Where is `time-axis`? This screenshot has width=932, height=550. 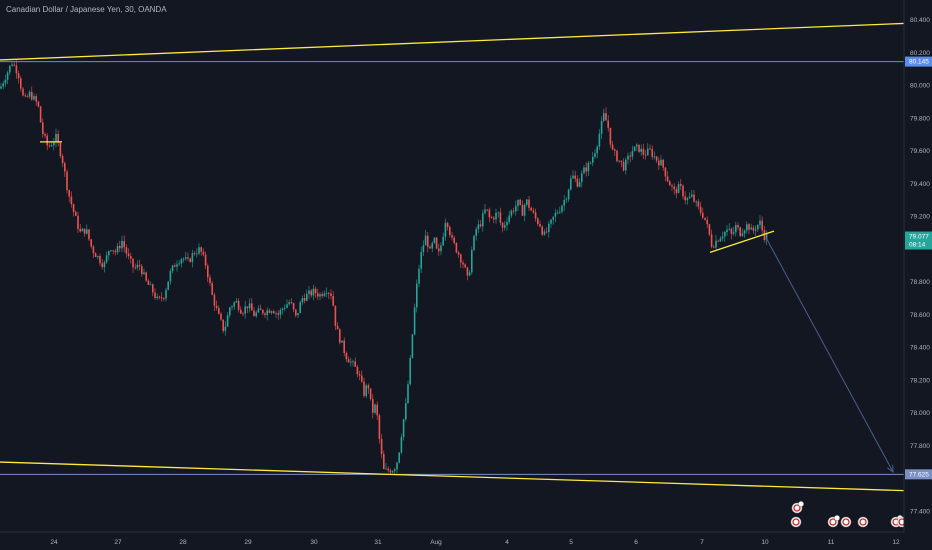 time-axis is located at coordinates (452, 541).